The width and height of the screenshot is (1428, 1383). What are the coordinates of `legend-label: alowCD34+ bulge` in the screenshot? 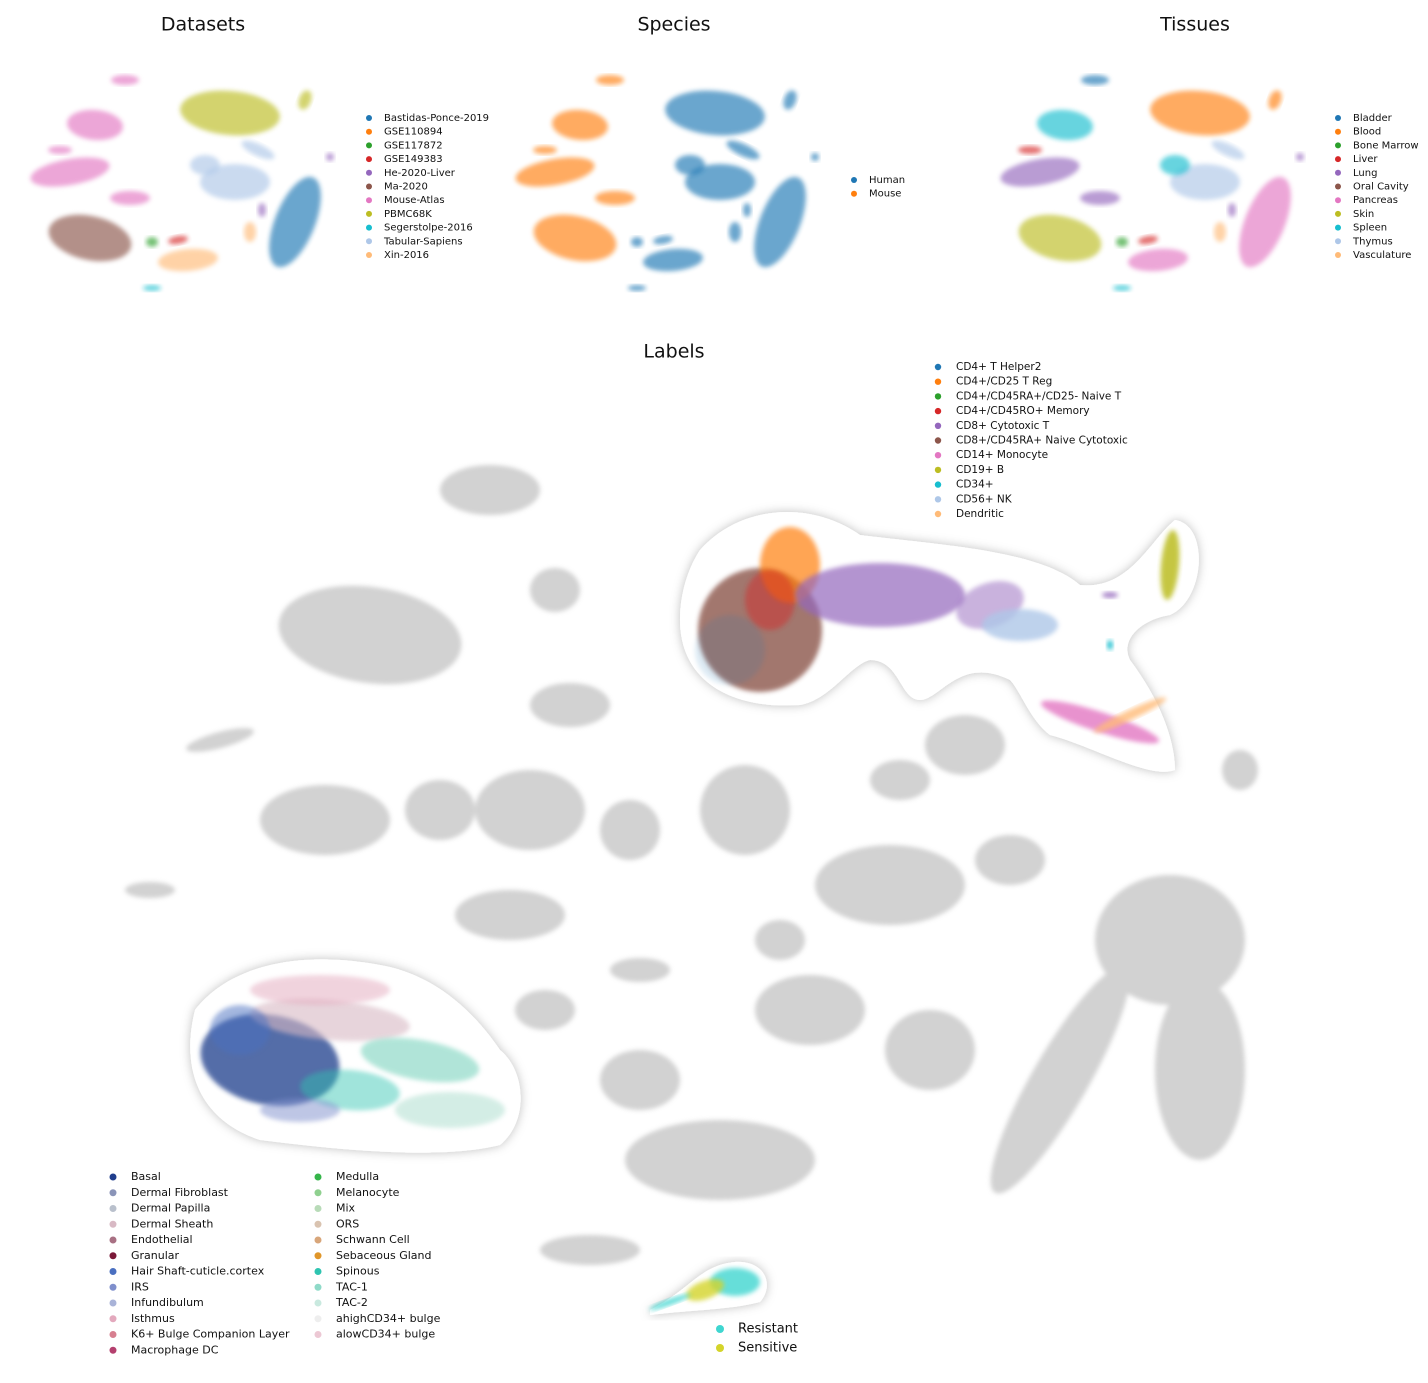 It's located at (385, 1334).